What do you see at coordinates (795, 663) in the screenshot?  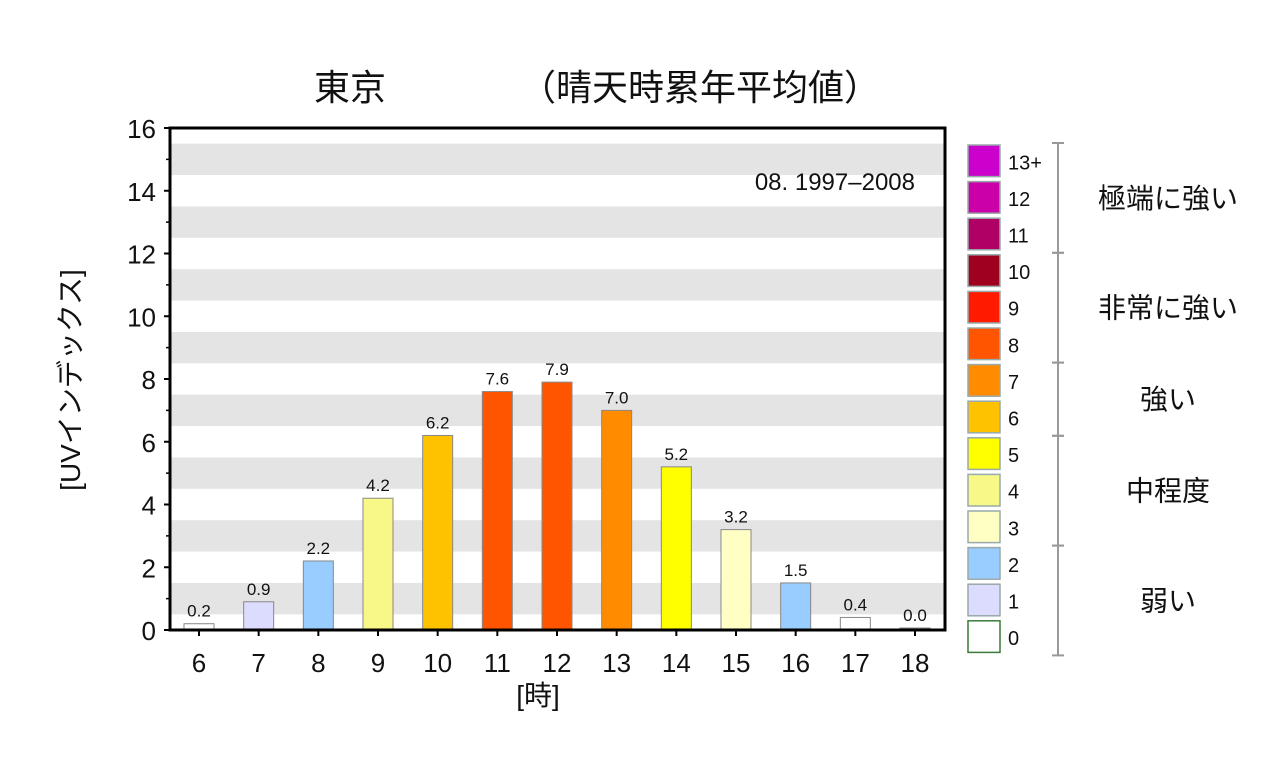 I see `x-tick-label: 16` at bounding box center [795, 663].